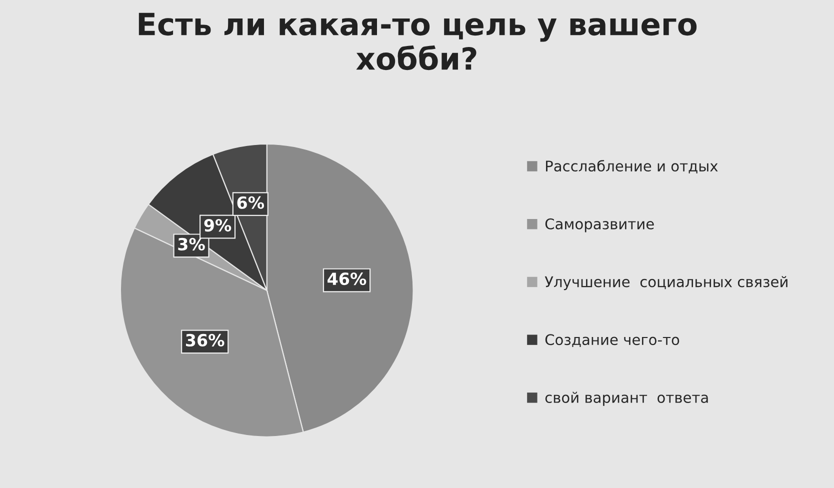 Image resolution: width=834 pixels, height=488 pixels. I want to click on data-label: 9%, so click(218, 225).